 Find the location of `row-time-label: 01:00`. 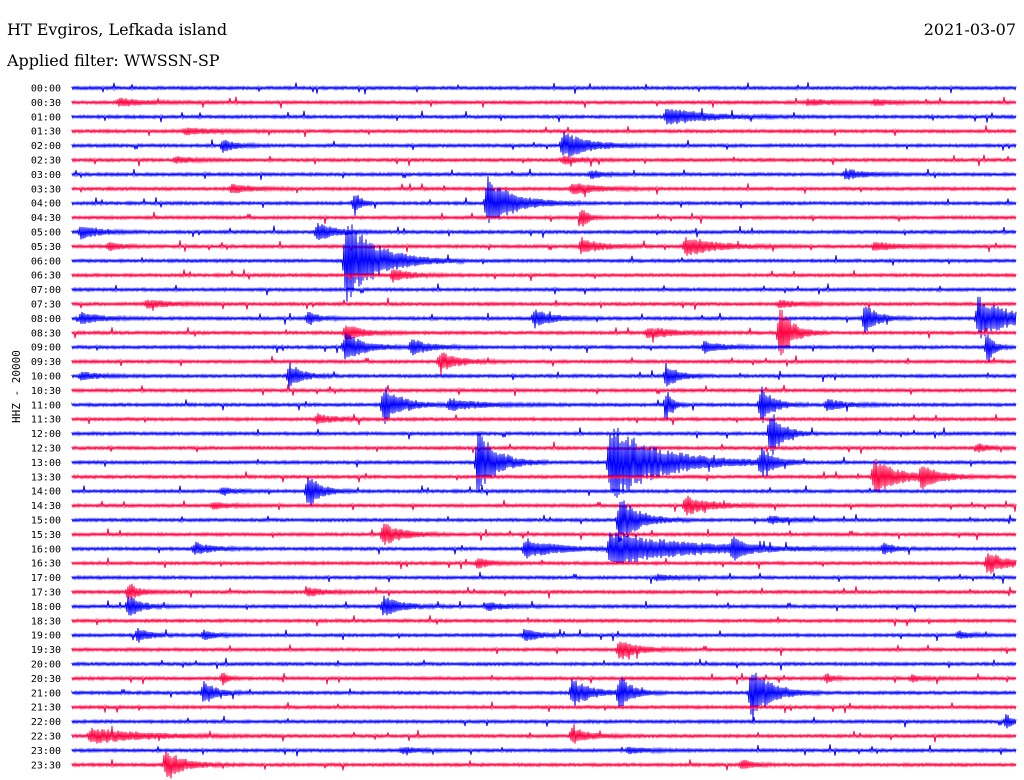

row-time-label: 01:00 is located at coordinates (46, 117).